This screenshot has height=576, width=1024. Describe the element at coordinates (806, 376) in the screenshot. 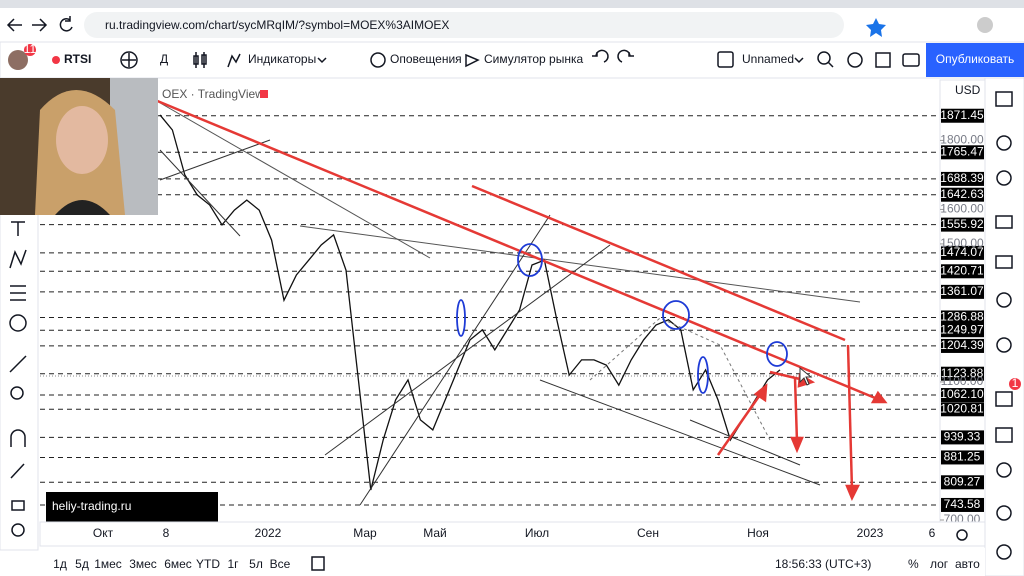

I see `cursor` at that location.